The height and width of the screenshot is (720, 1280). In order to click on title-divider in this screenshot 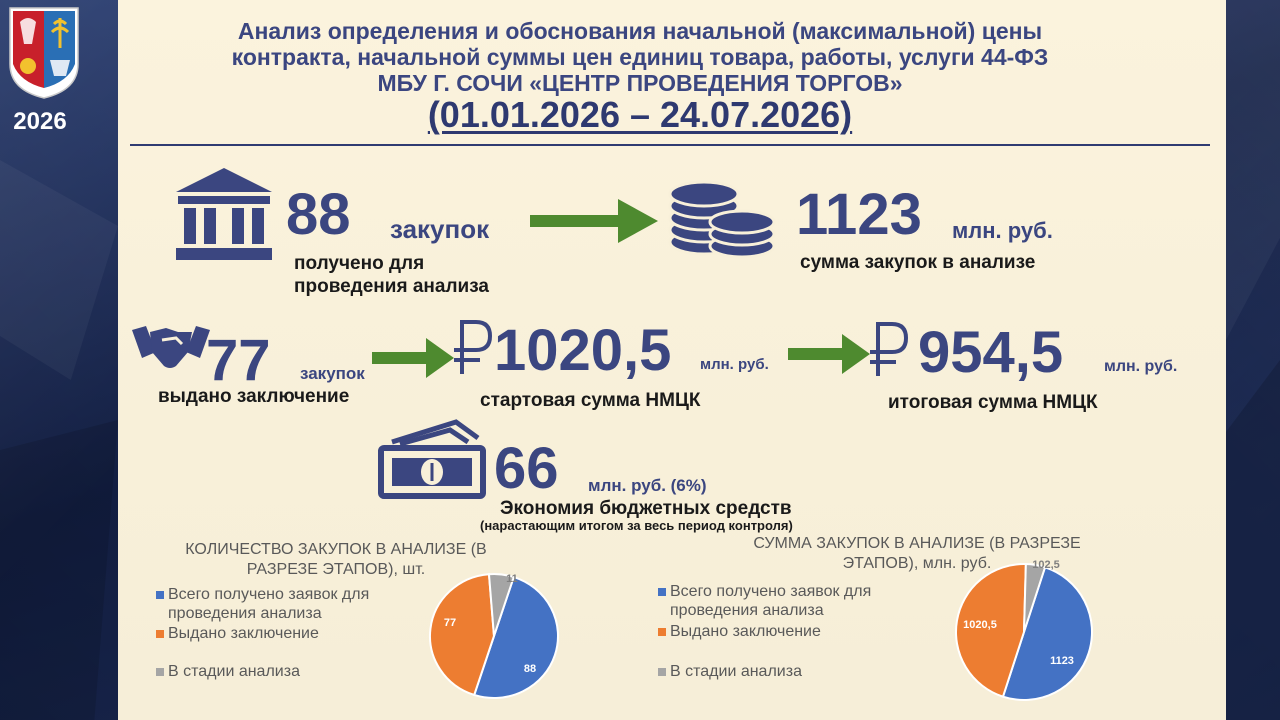, I will do `click(670, 145)`.